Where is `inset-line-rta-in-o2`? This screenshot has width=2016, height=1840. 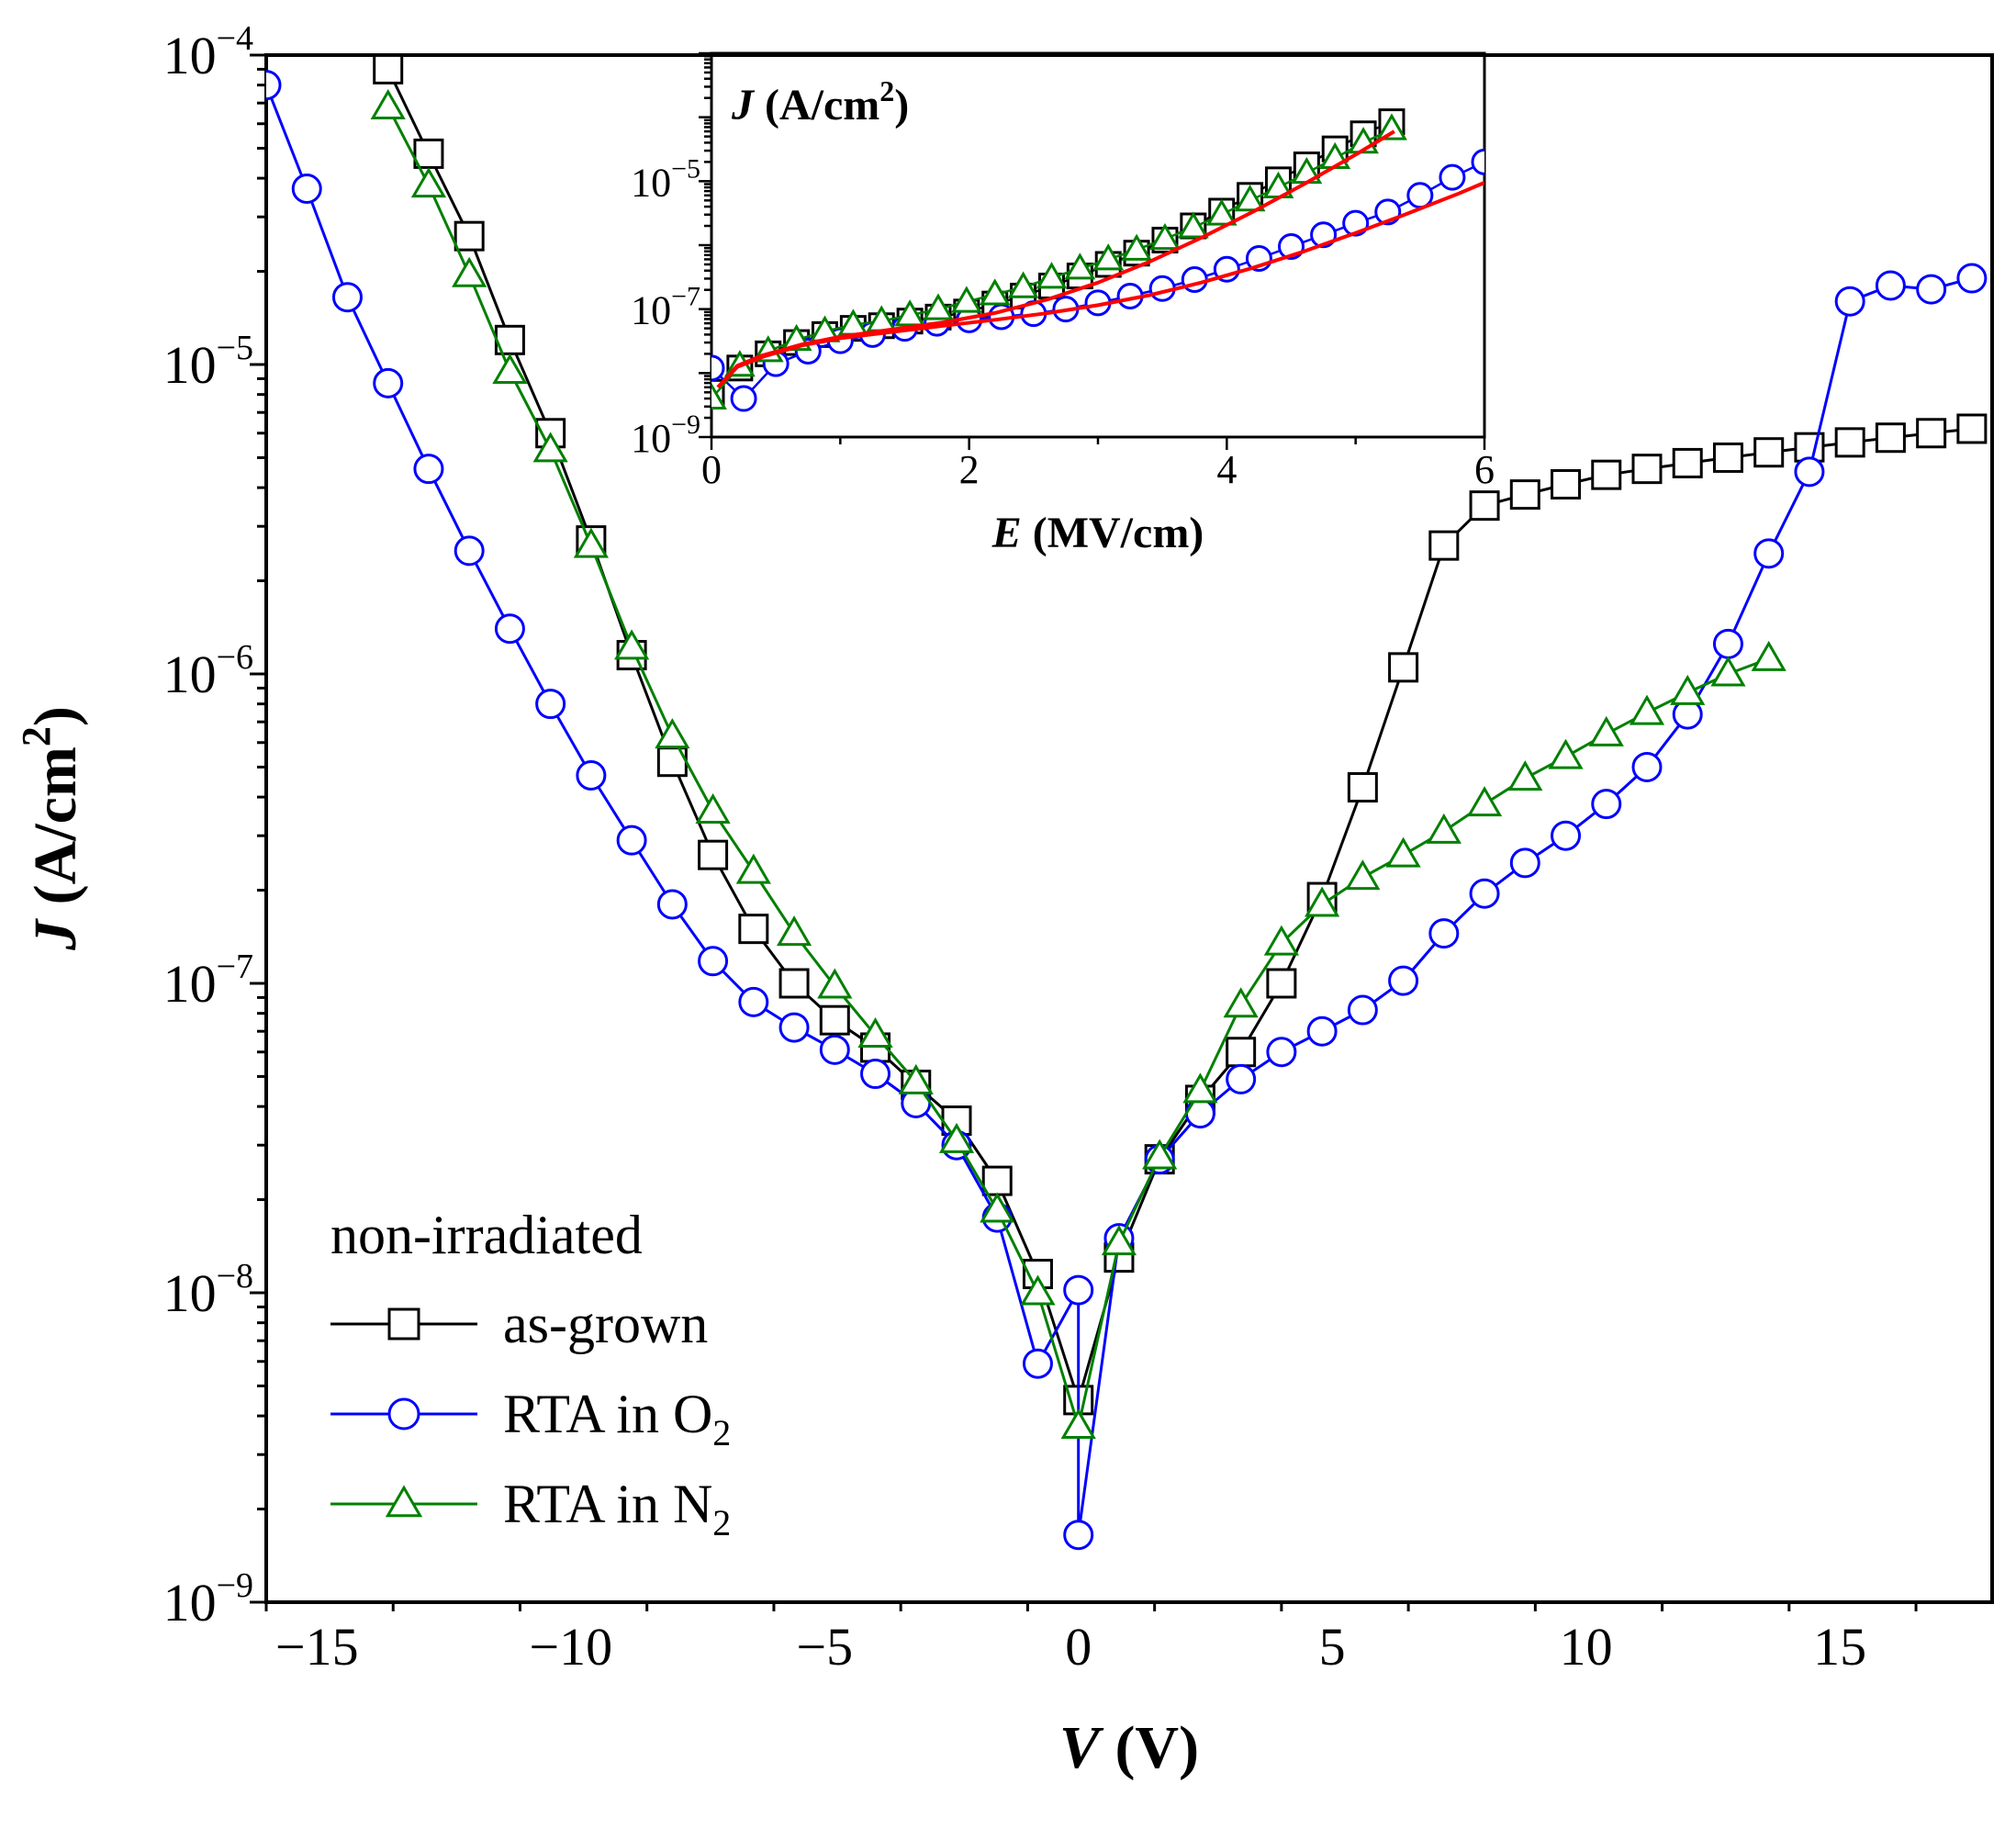 inset-line-rta-in-o2 is located at coordinates (1097, 280).